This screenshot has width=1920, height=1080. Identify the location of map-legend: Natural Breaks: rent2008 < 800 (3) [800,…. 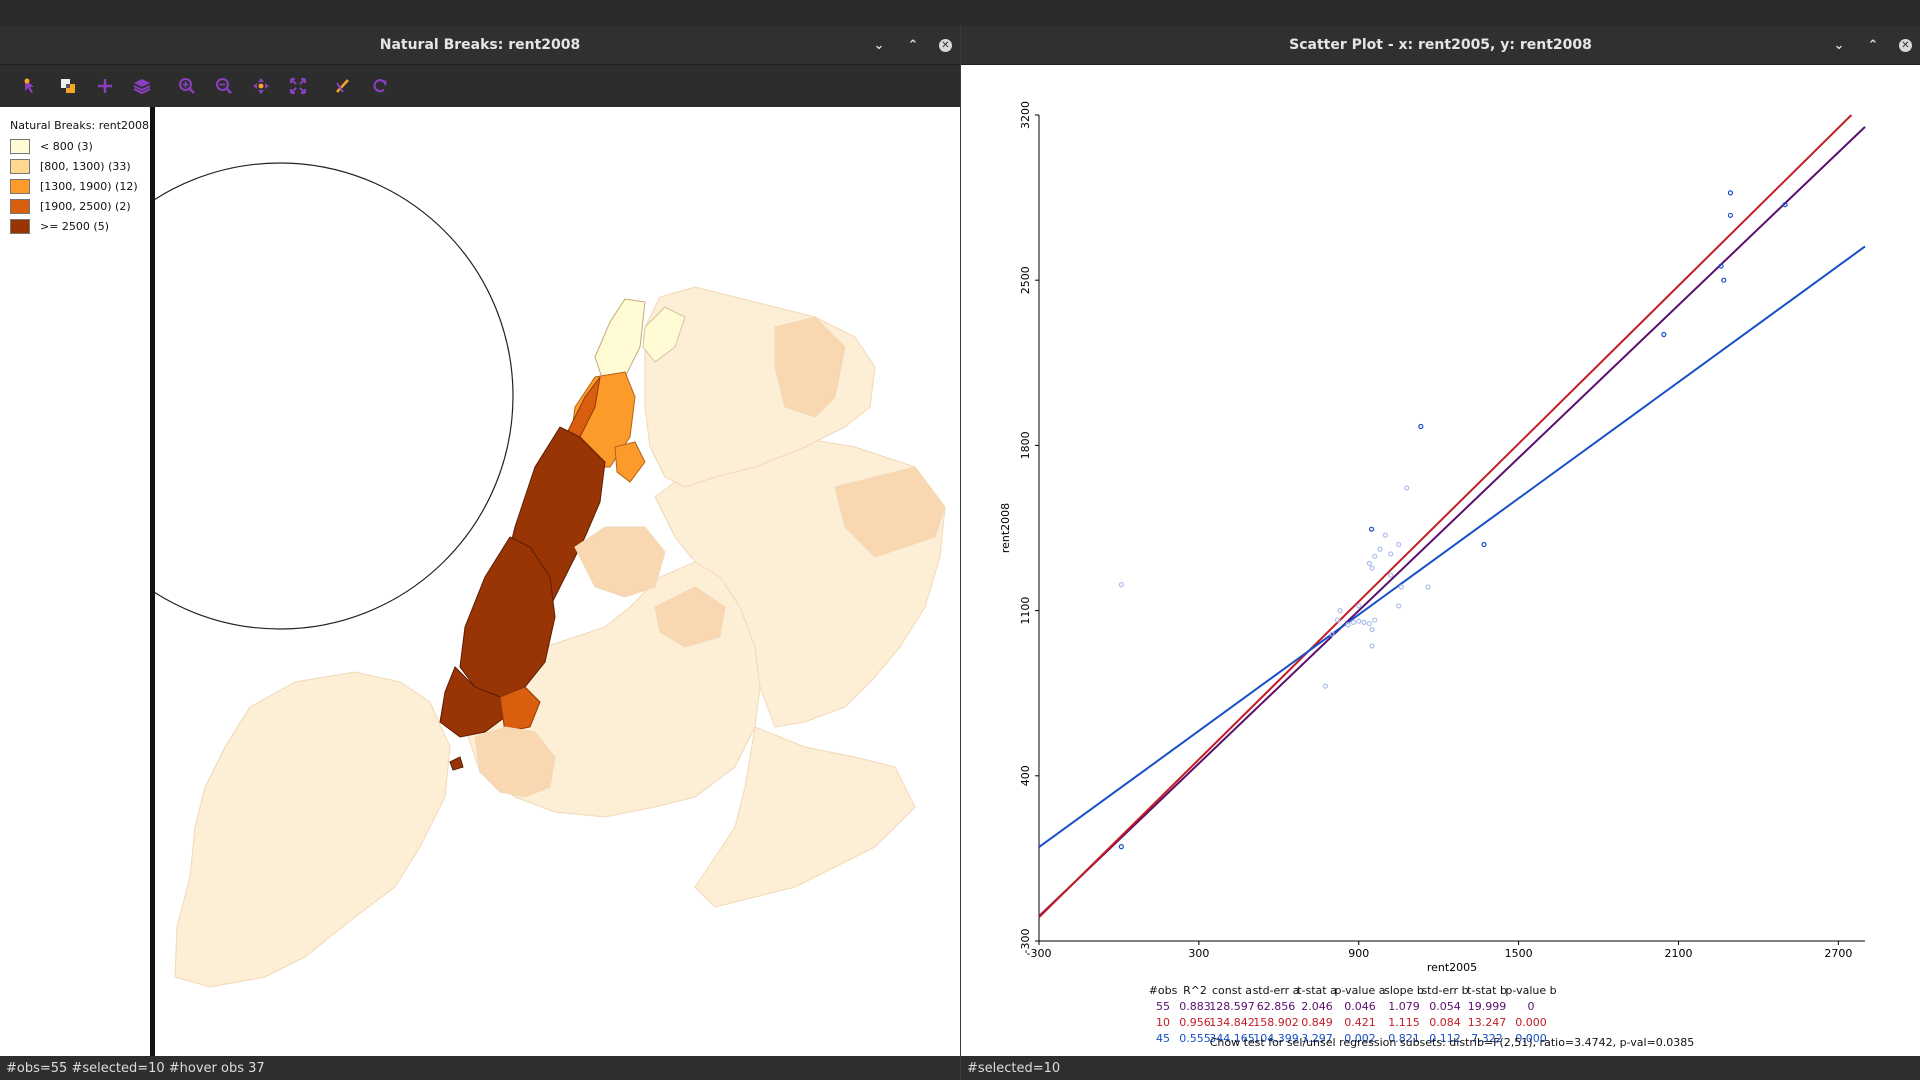
(77, 581).